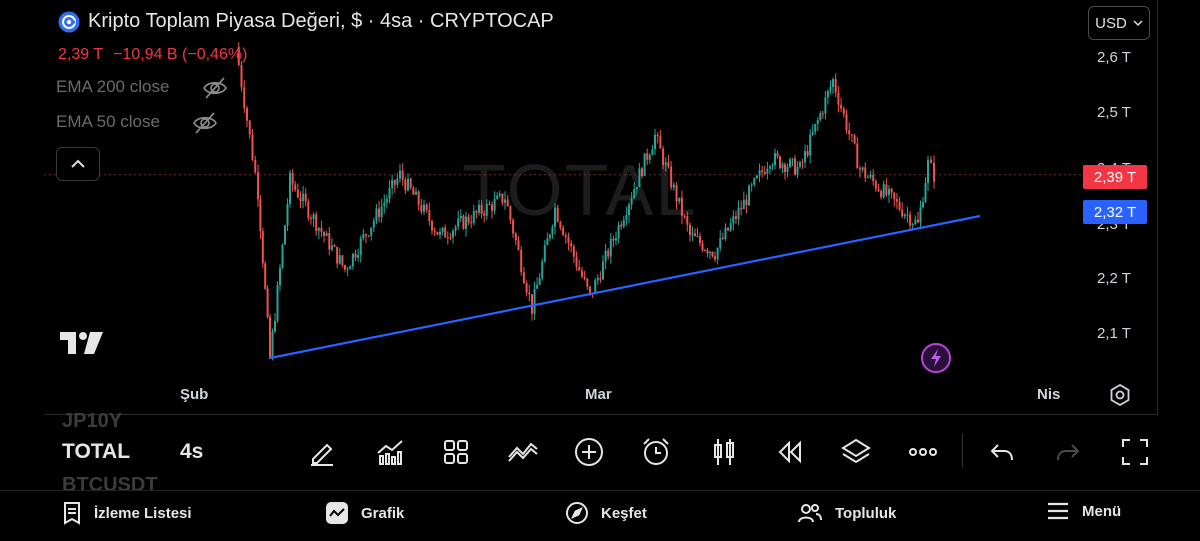 The height and width of the screenshot is (541, 1200). Describe the element at coordinates (606, 513) in the screenshot. I see `nav-explore: Keşfet` at that location.